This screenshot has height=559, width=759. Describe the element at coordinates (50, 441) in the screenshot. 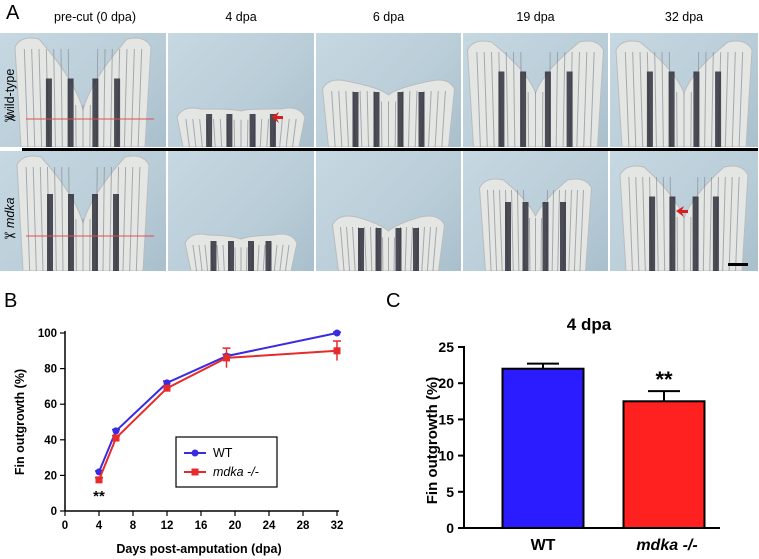

I see `y-tick-label: 40` at that location.